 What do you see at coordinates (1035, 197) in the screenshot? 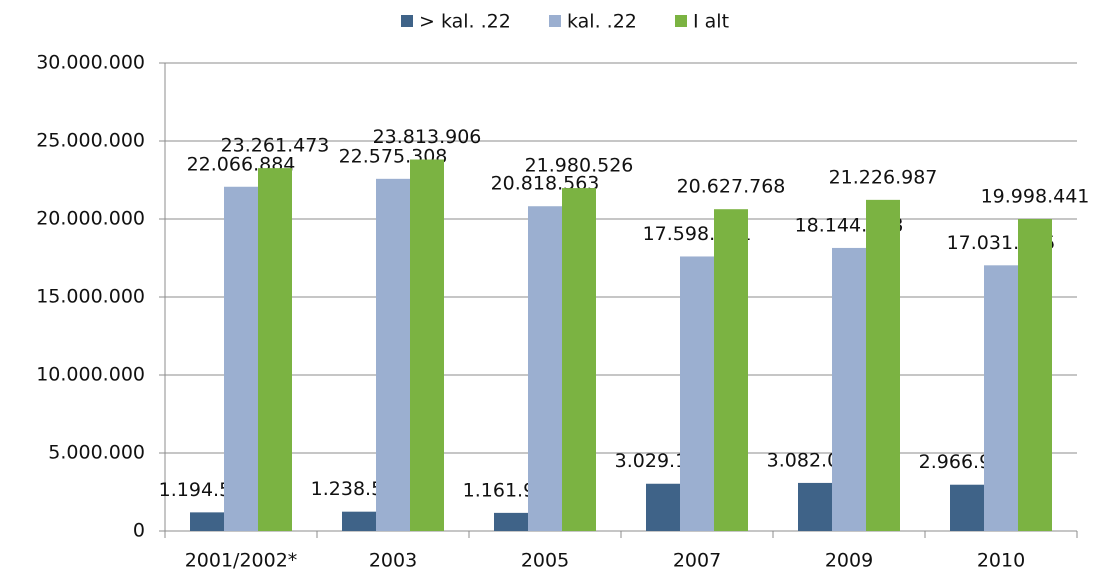
I see `value-label: 19.998.441` at bounding box center [1035, 197].